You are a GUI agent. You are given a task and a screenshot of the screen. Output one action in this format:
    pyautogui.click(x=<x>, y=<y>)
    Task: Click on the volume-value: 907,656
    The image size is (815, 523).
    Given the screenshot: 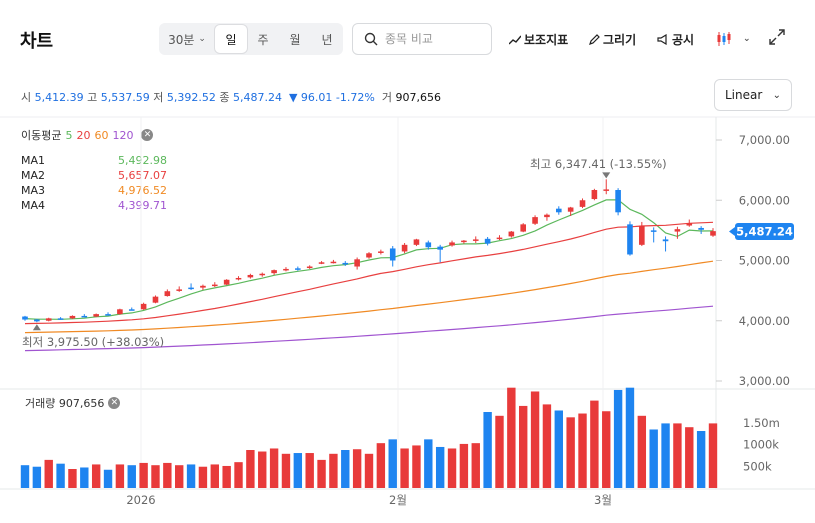 What is the action you would take?
    pyautogui.click(x=418, y=97)
    